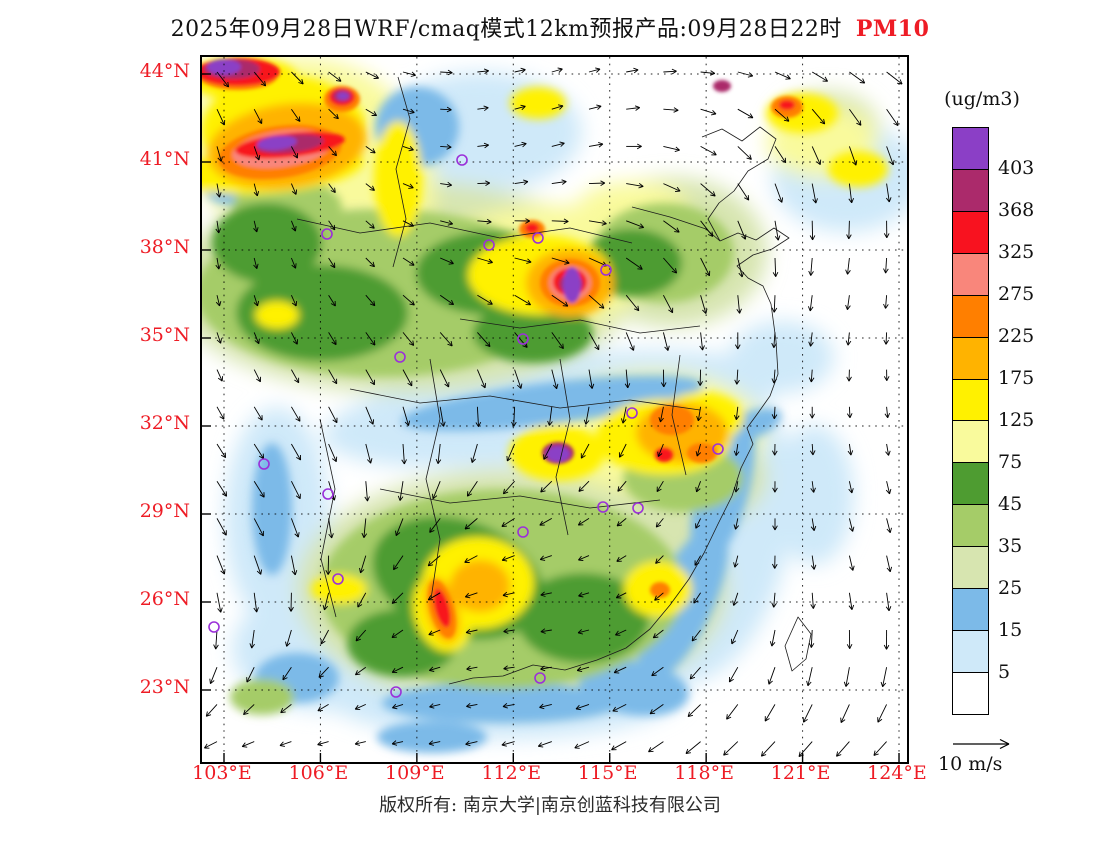 This screenshot has width=1100, height=850. I want to click on plot-title-species: PM10, so click(892, 29).